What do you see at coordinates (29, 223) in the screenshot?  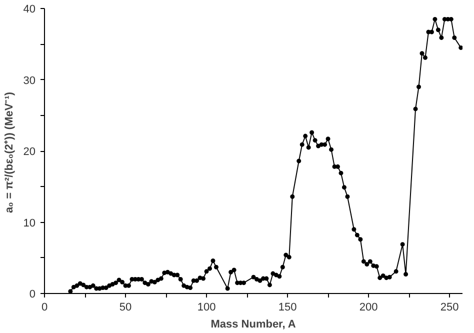 I see `y-tick-label: 10` at bounding box center [29, 223].